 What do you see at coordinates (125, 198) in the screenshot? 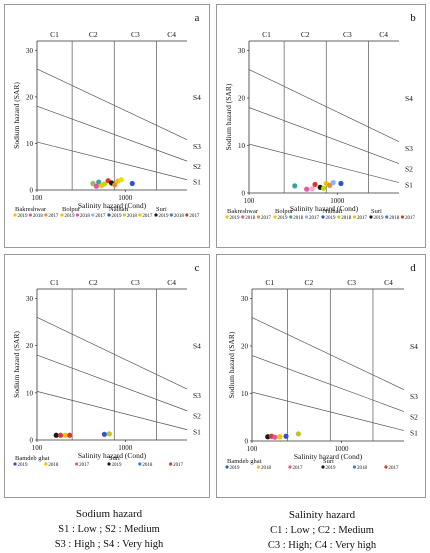
I see `x-tick-label: 1000` at bounding box center [125, 198].